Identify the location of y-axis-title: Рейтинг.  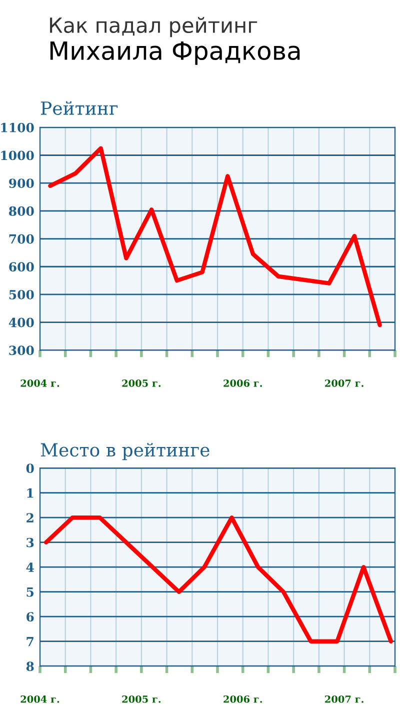
(79, 108).